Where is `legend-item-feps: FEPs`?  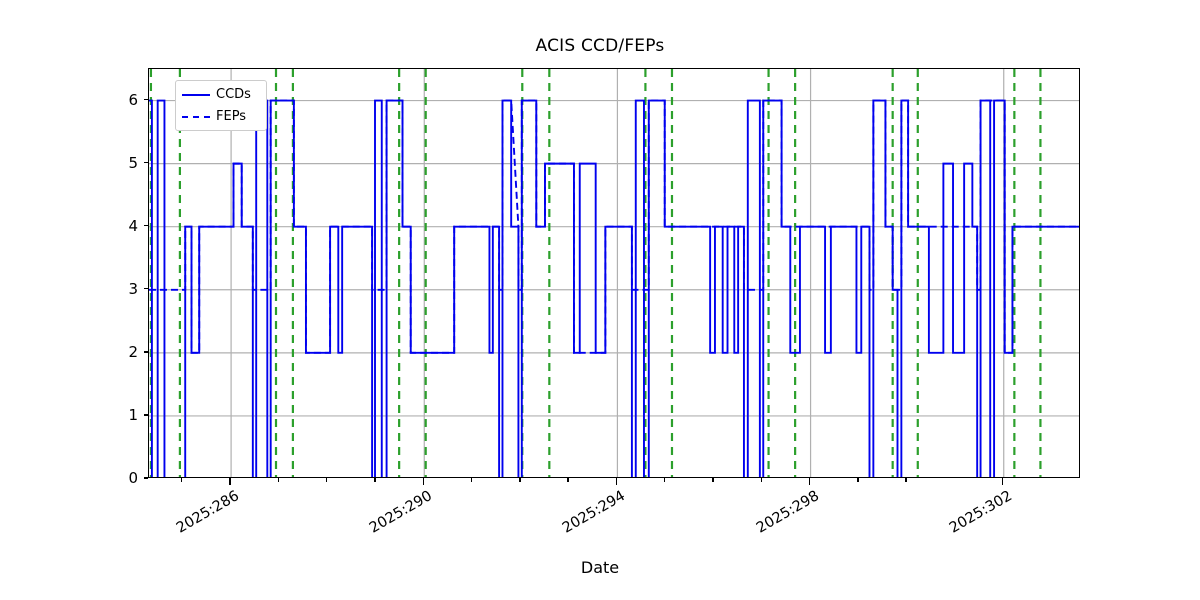 legend-item-feps: FEPs is located at coordinates (222, 117).